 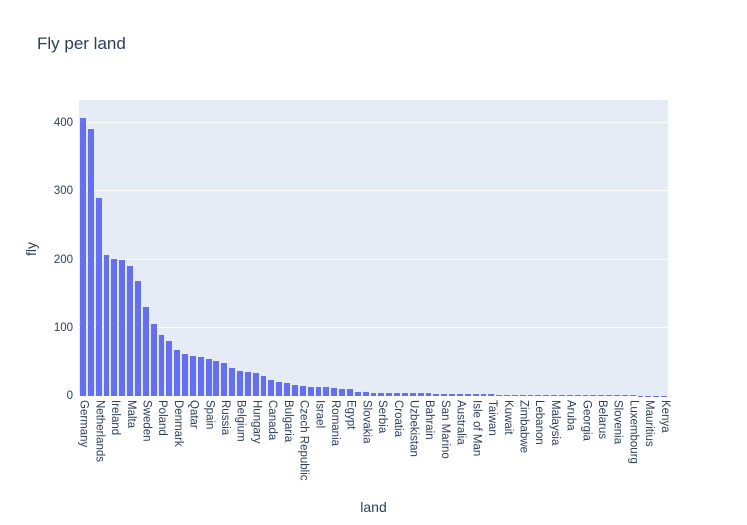 I want to click on bar-aruba, so click(x=569, y=395).